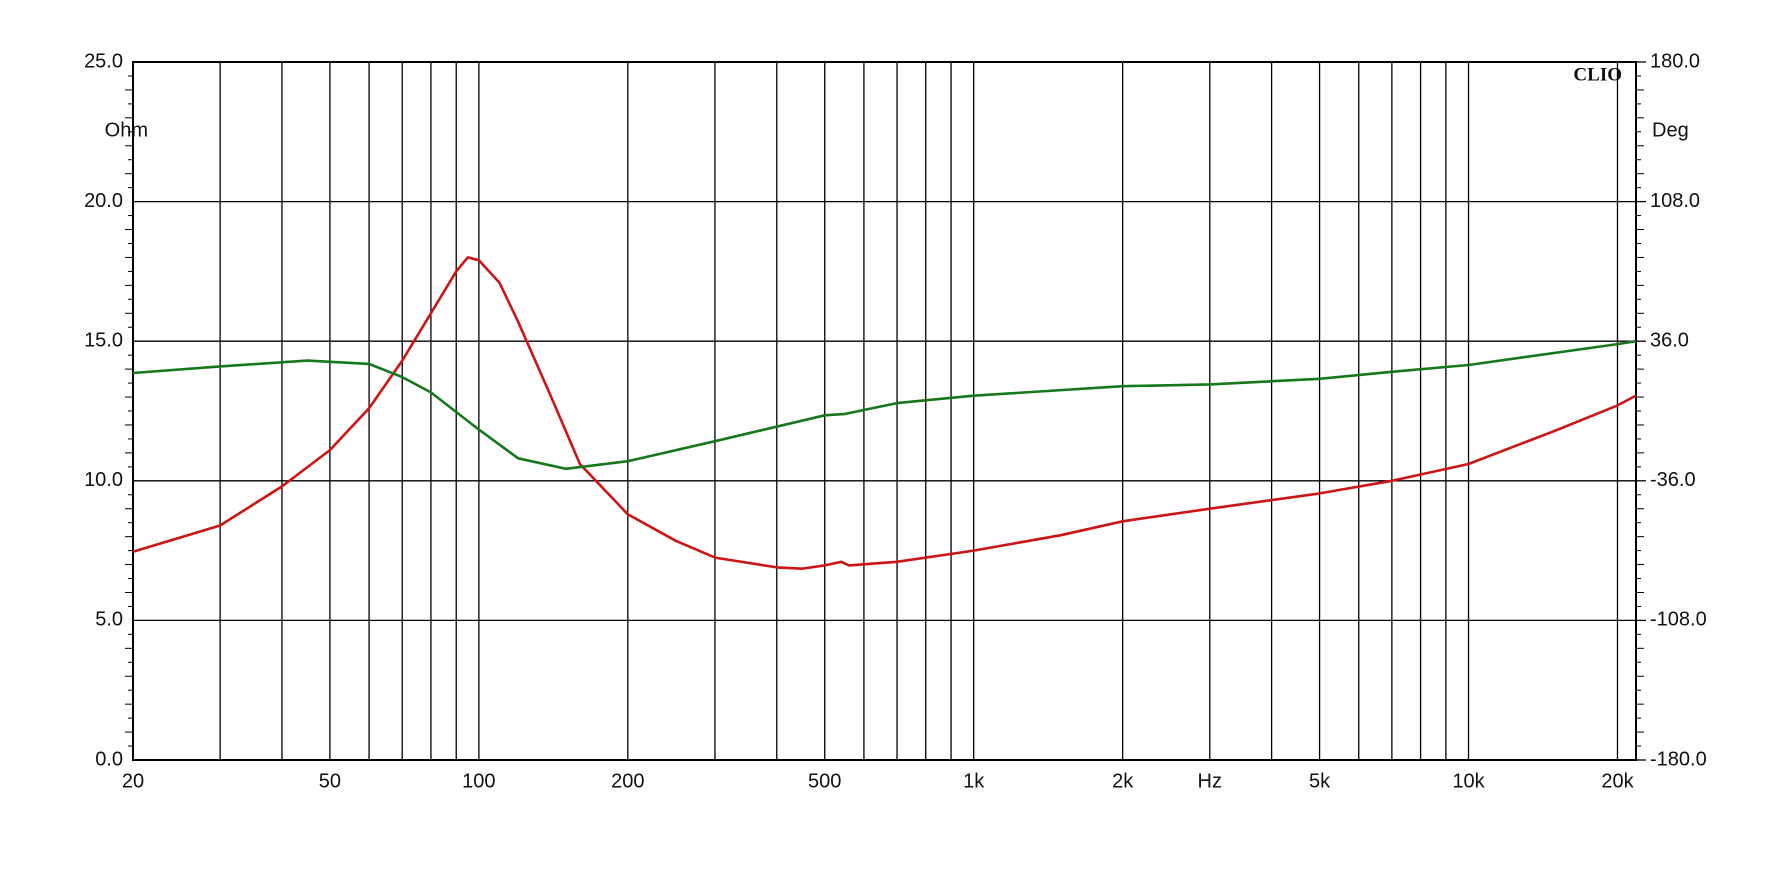 This screenshot has height=891, width=1772. What do you see at coordinates (974, 781) in the screenshot?
I see `x-tick-label: 1k` at bounding box center [974, 781].